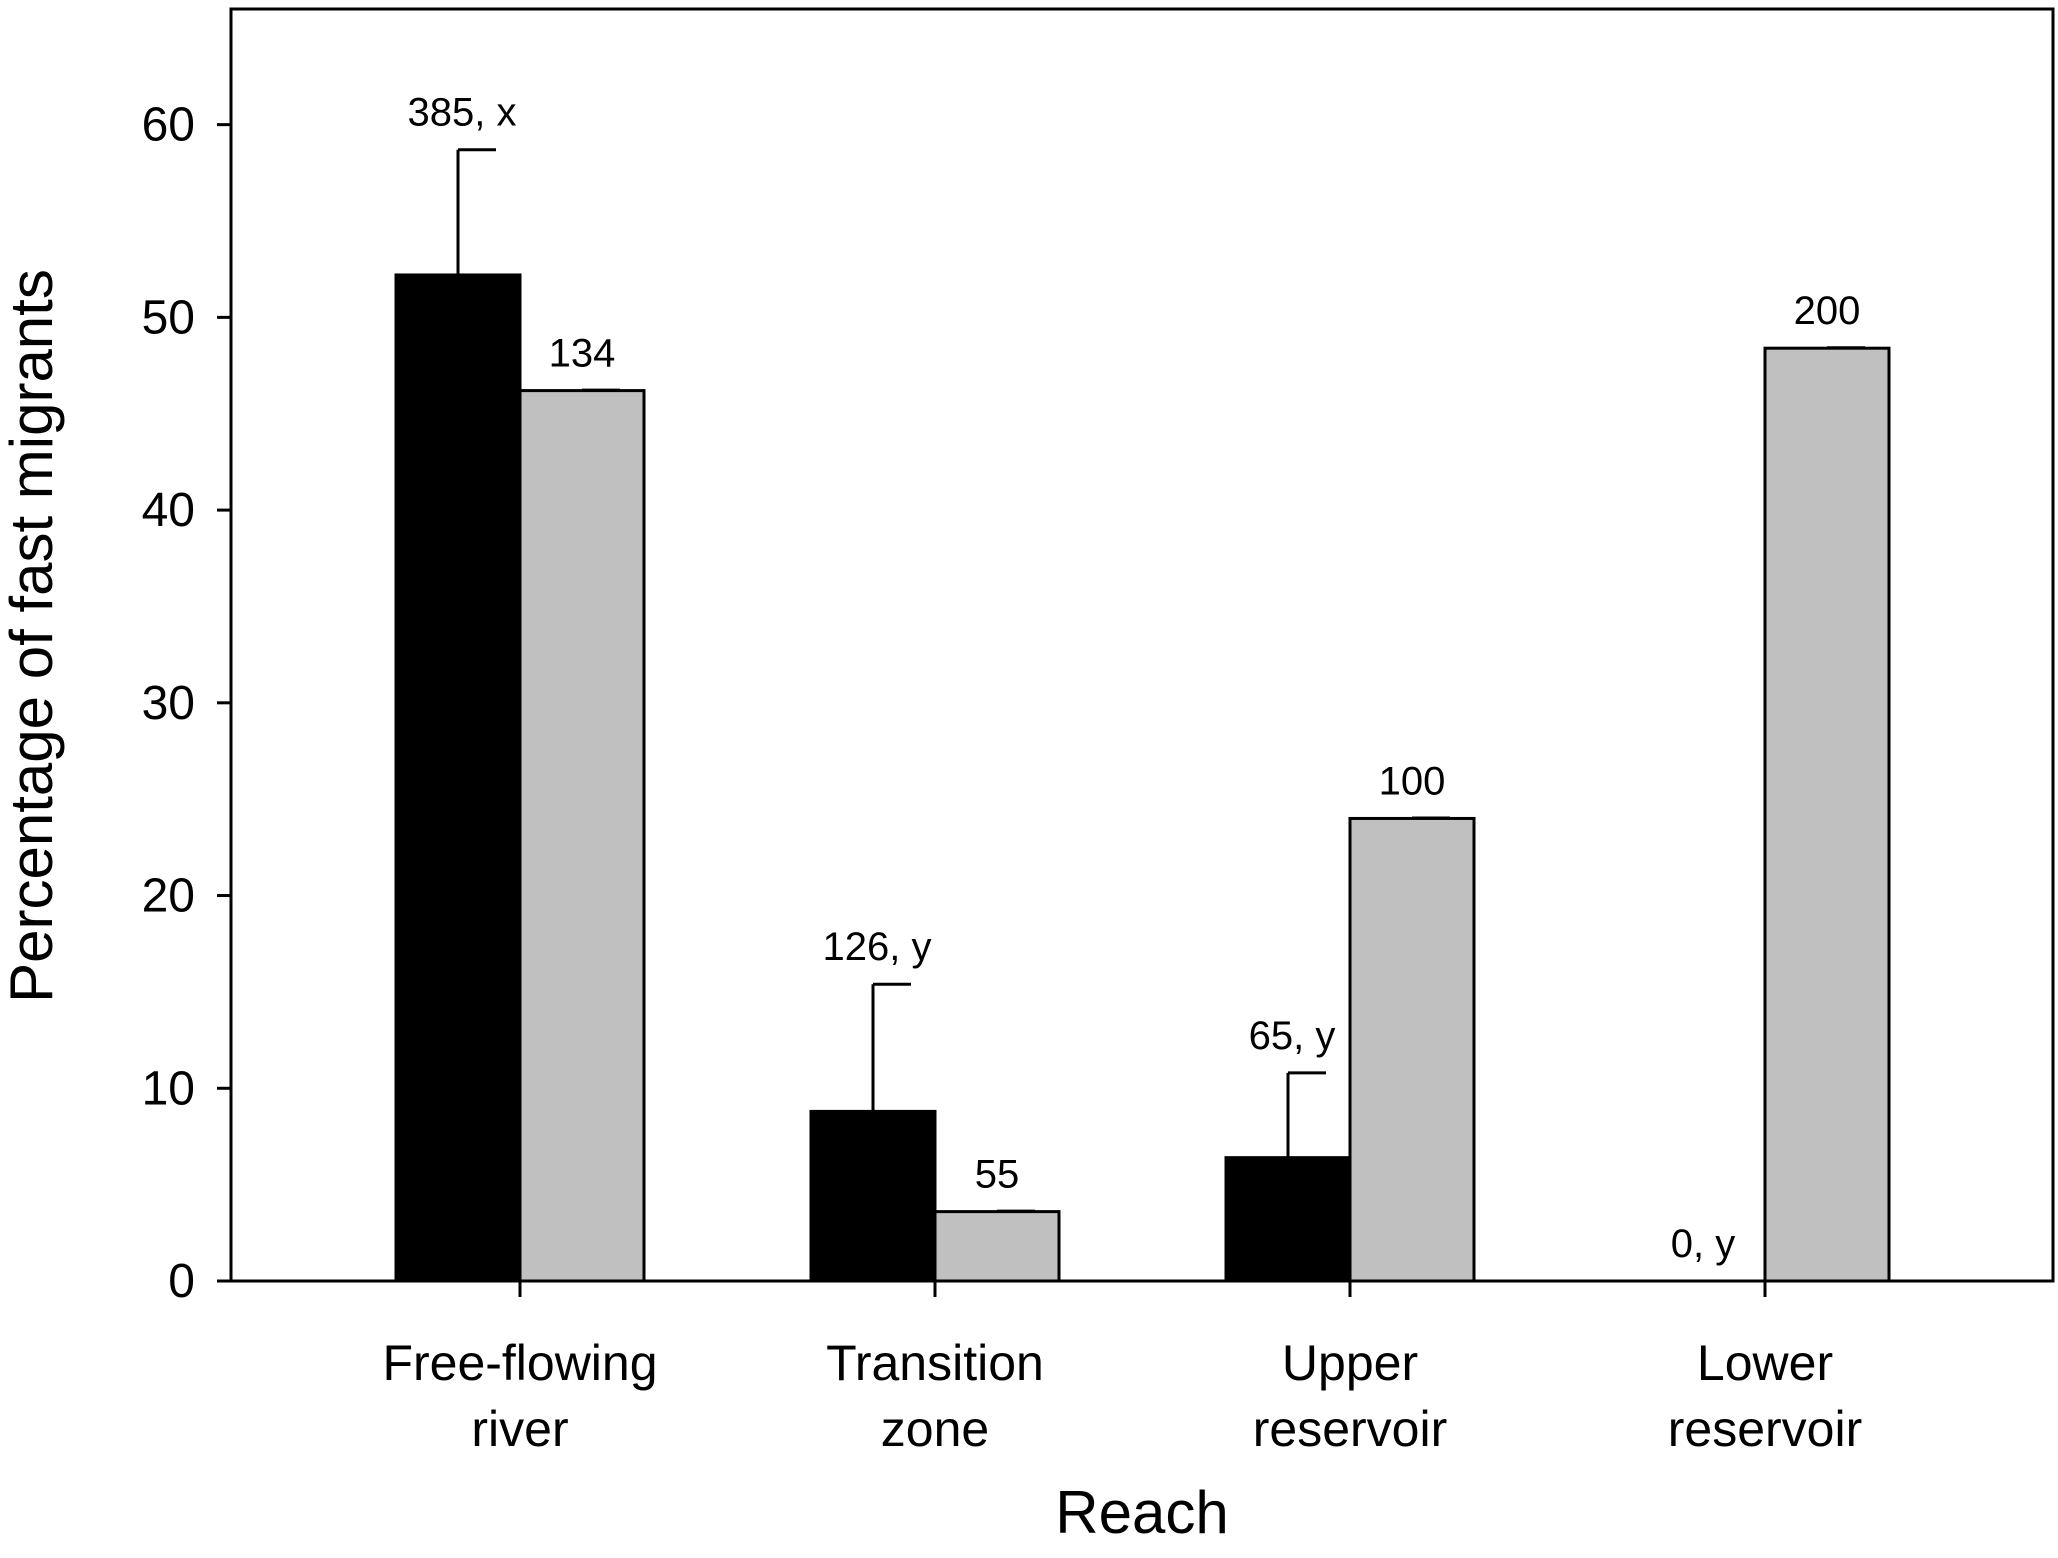  I want to click on y-axis: 0 10 20 30 40 50 60, so click(186, 703).